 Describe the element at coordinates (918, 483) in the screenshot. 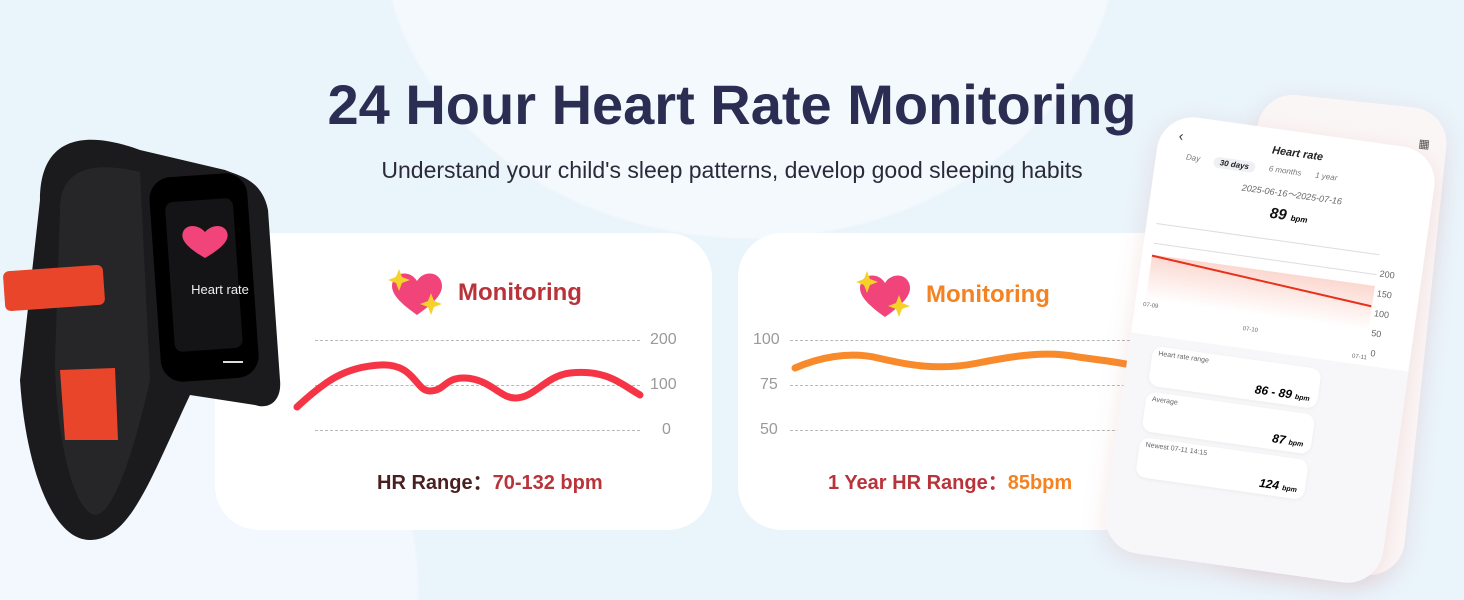

I see `range-label: 1 Year HR Range：` at that location.